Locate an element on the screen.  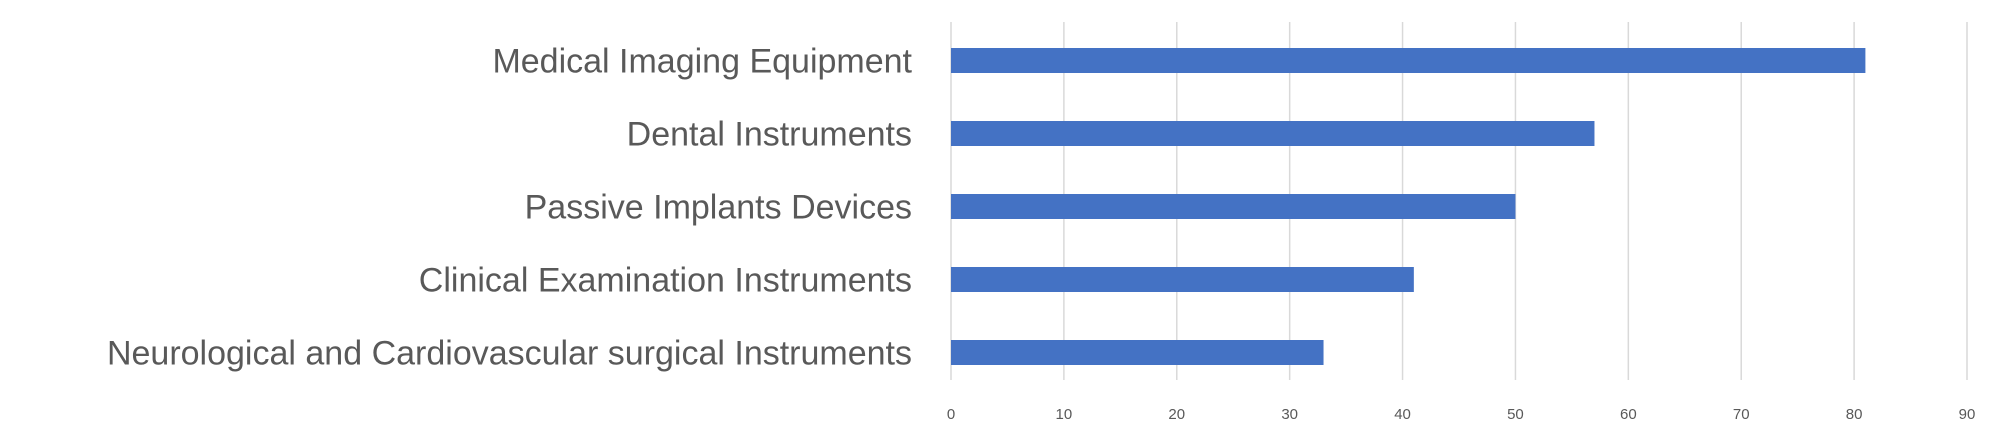
category-label: Medical Imaging Equipment is located at coordinates (702, 62).